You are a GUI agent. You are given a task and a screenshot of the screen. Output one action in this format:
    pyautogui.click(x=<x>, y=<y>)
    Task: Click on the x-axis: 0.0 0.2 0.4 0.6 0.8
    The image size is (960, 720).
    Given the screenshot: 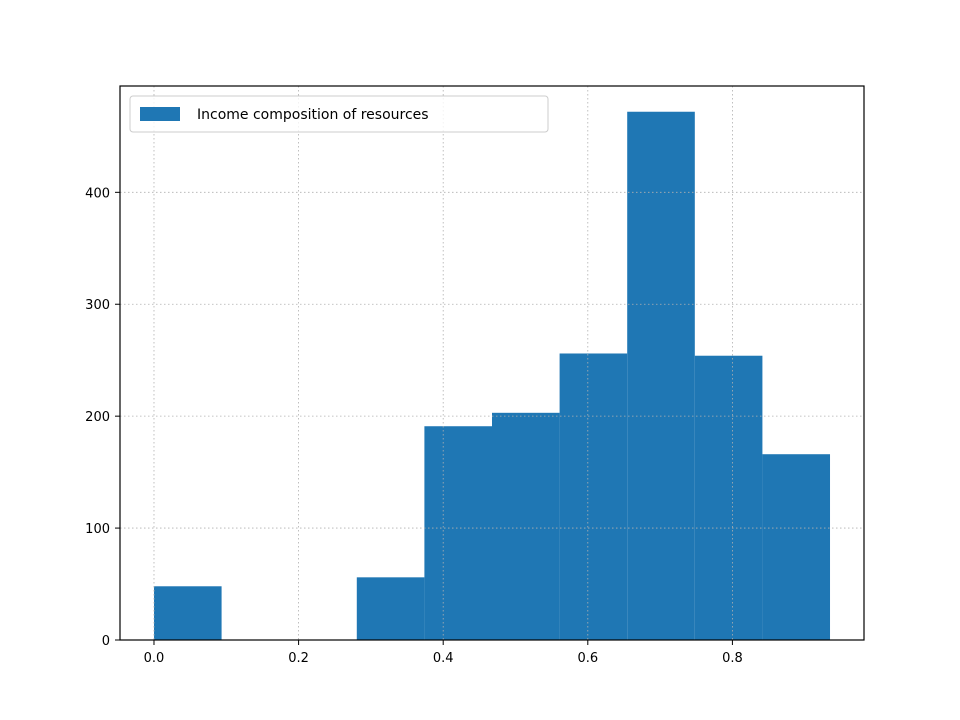 What is the action you would take?
    pyautogui.click(x=443, y=653)
    